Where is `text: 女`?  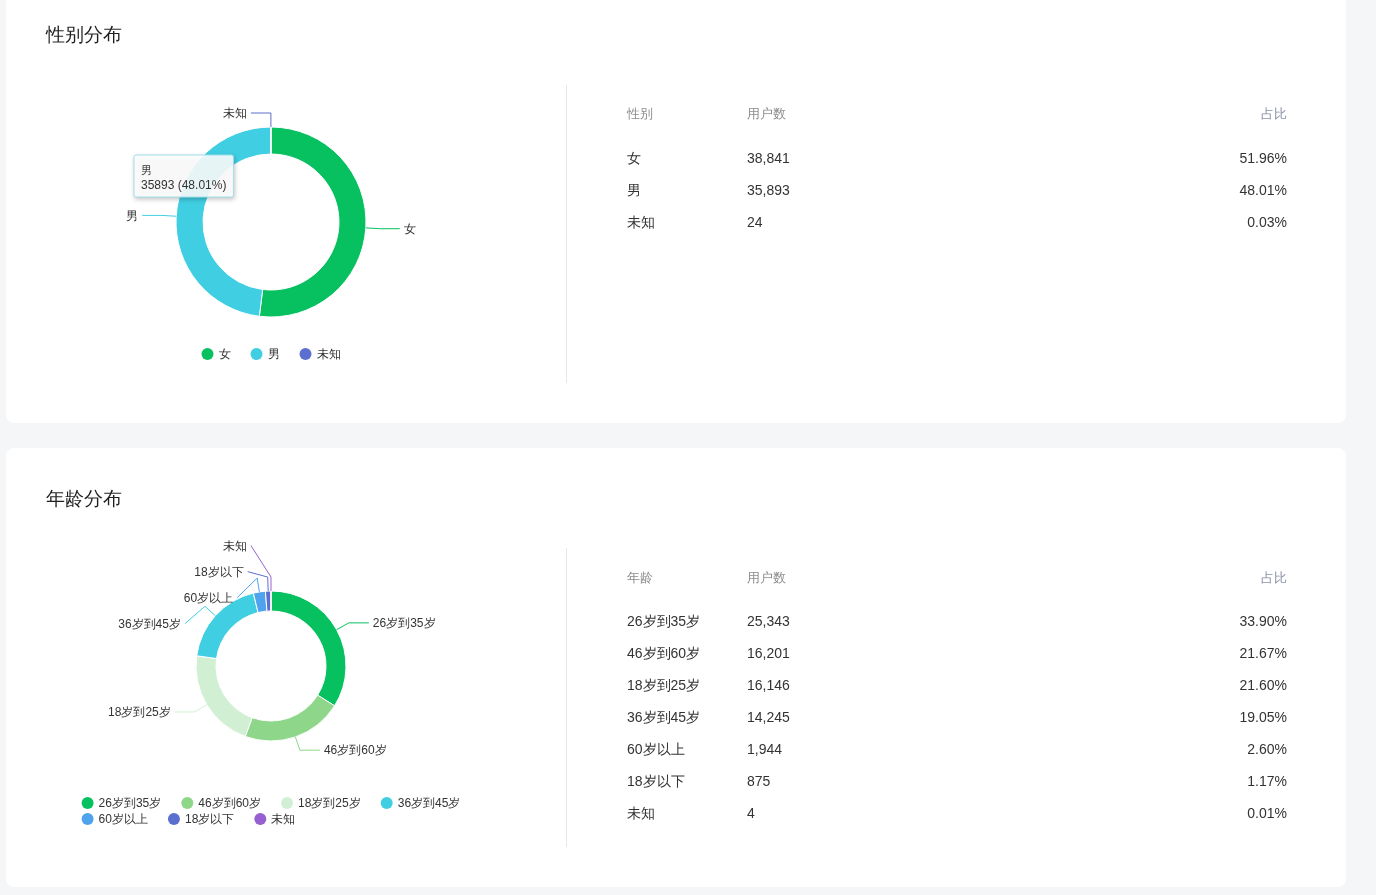 text: 女 is located at coordinates (634, 157).